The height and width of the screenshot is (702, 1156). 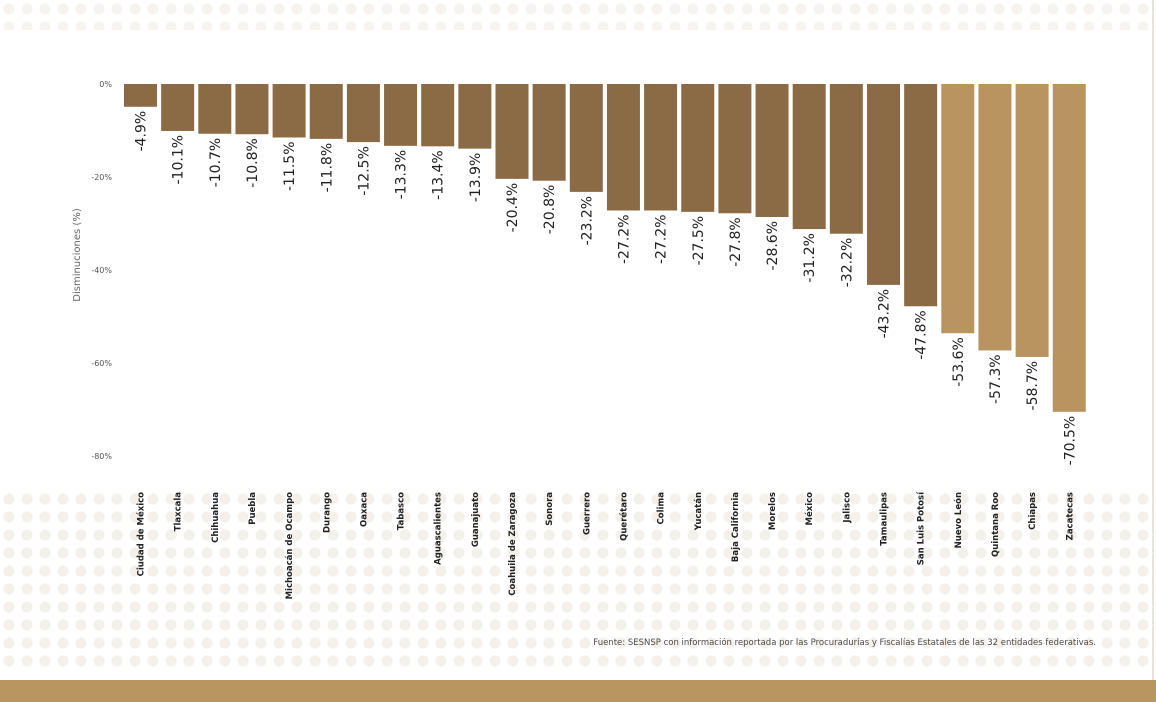 I want to click on category-label: Colima, so click(x=662, y=508).